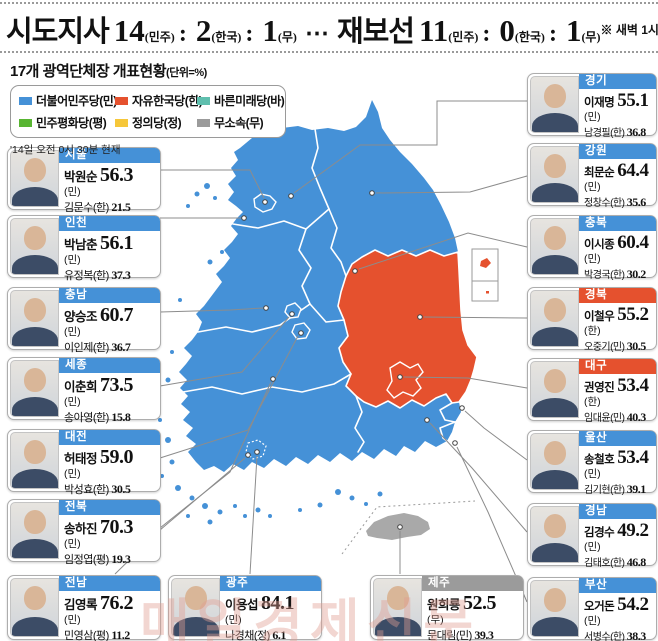  I want to click on winner-name: 김영록, so click(81, 605).